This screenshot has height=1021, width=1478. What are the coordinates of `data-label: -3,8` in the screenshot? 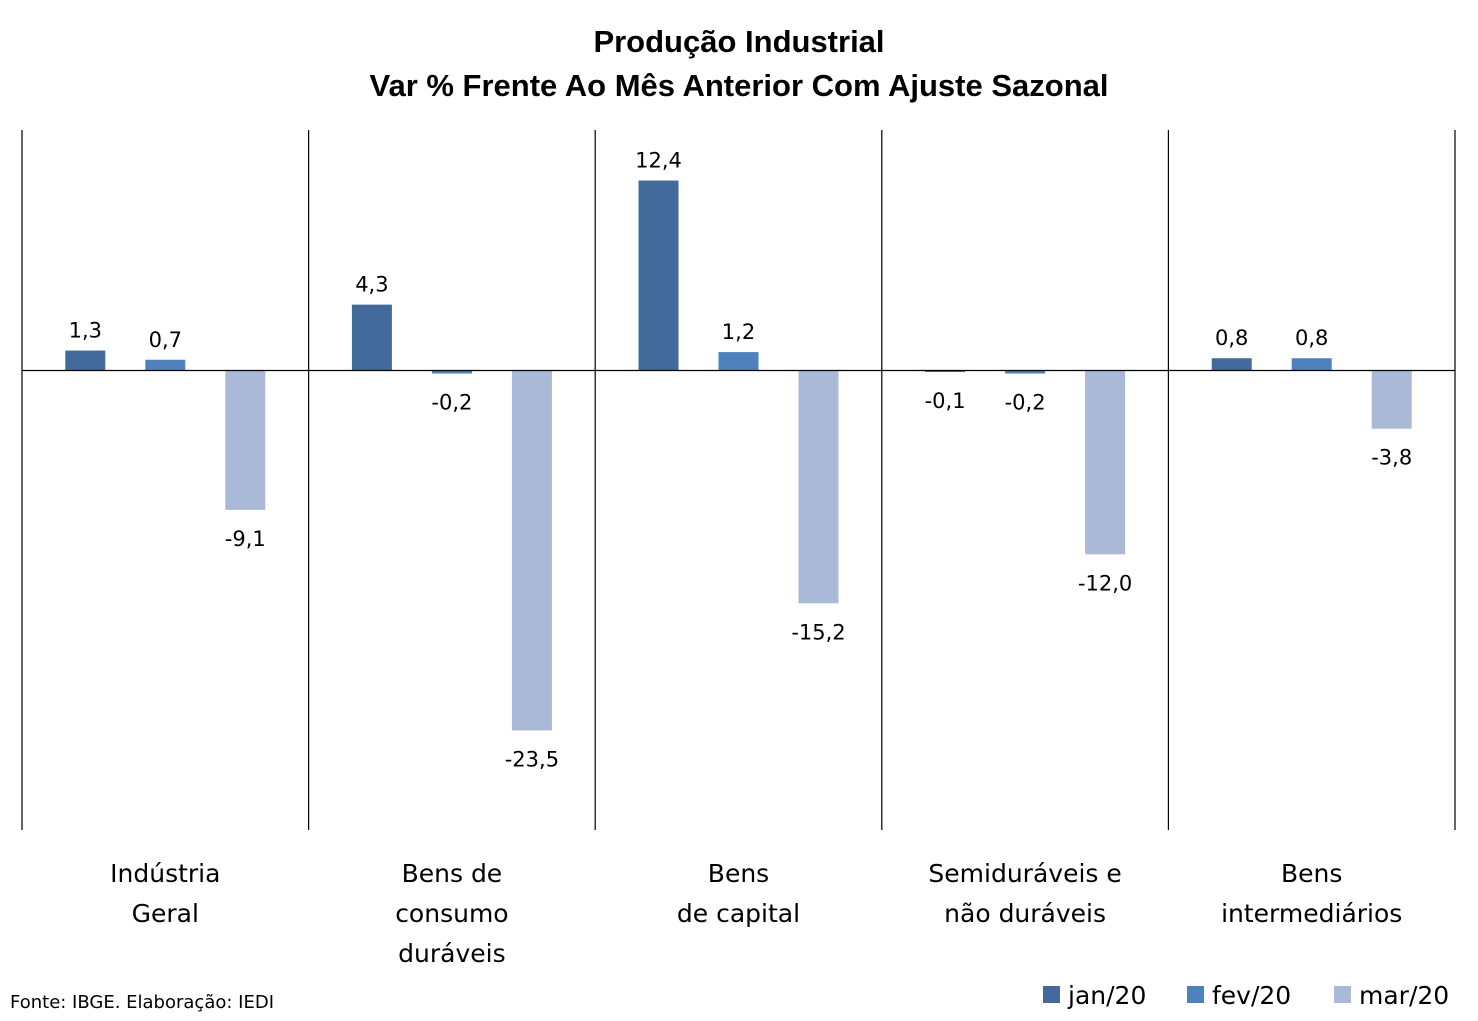 It's located at (1391, 458).